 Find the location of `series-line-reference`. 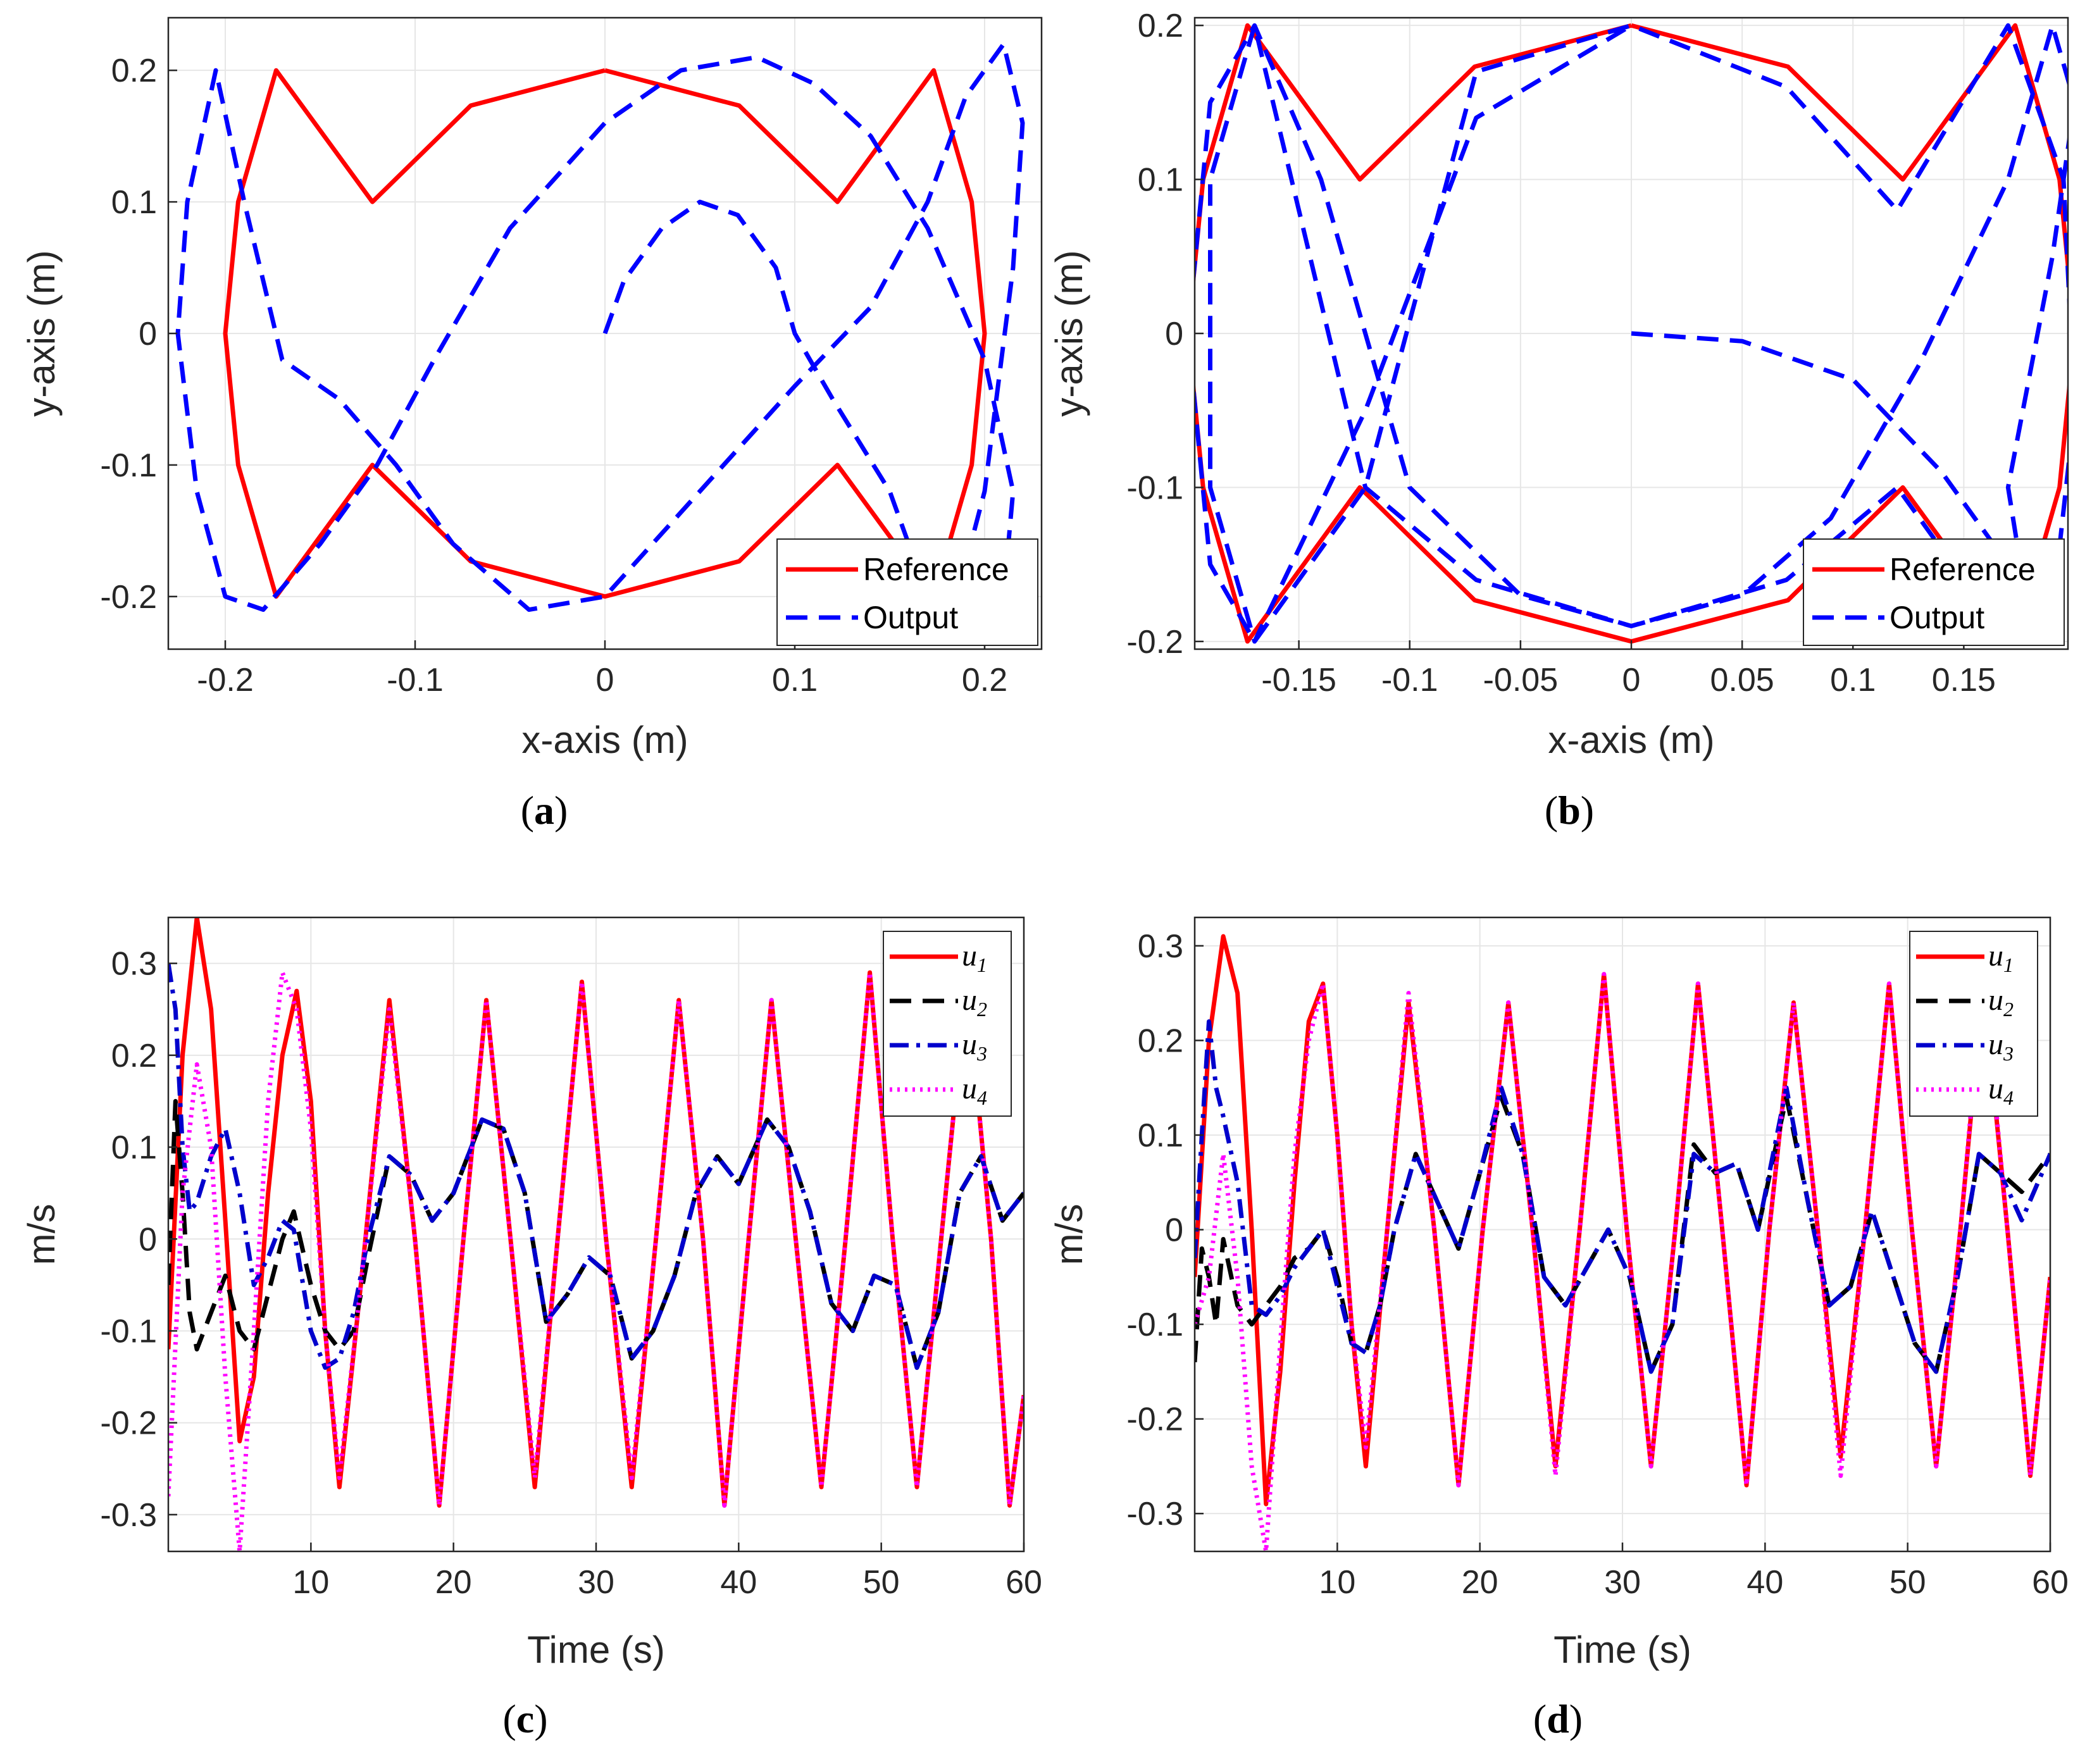

series-line-reference is located at coordinates (605, 333).